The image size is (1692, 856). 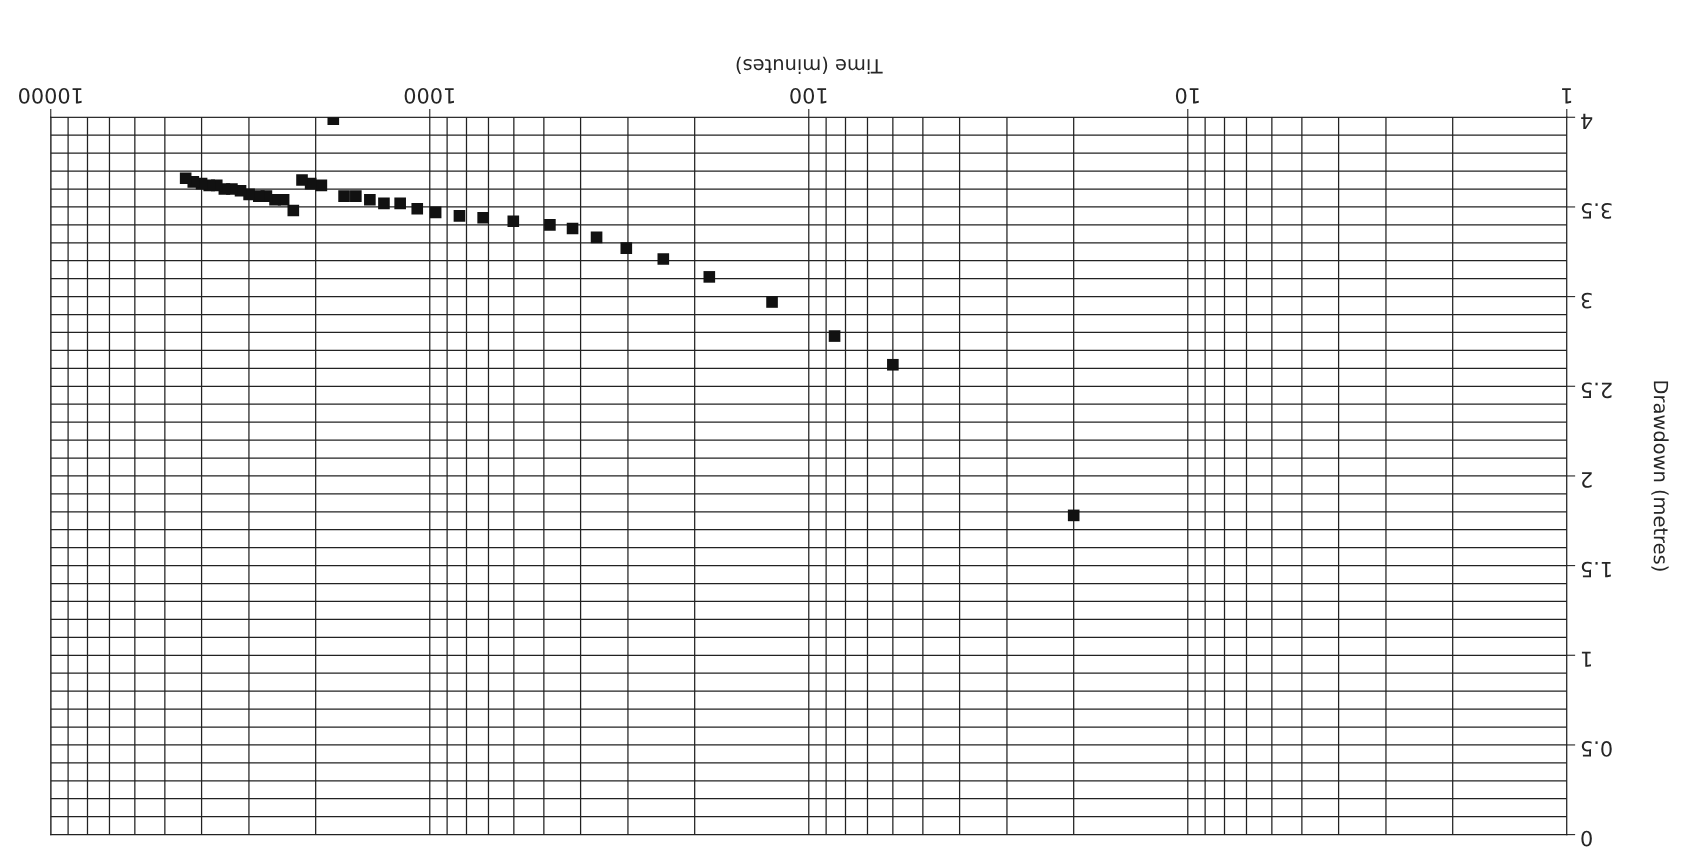 I want to click on y-tick-label: 4, so click(x=1587, y=121).